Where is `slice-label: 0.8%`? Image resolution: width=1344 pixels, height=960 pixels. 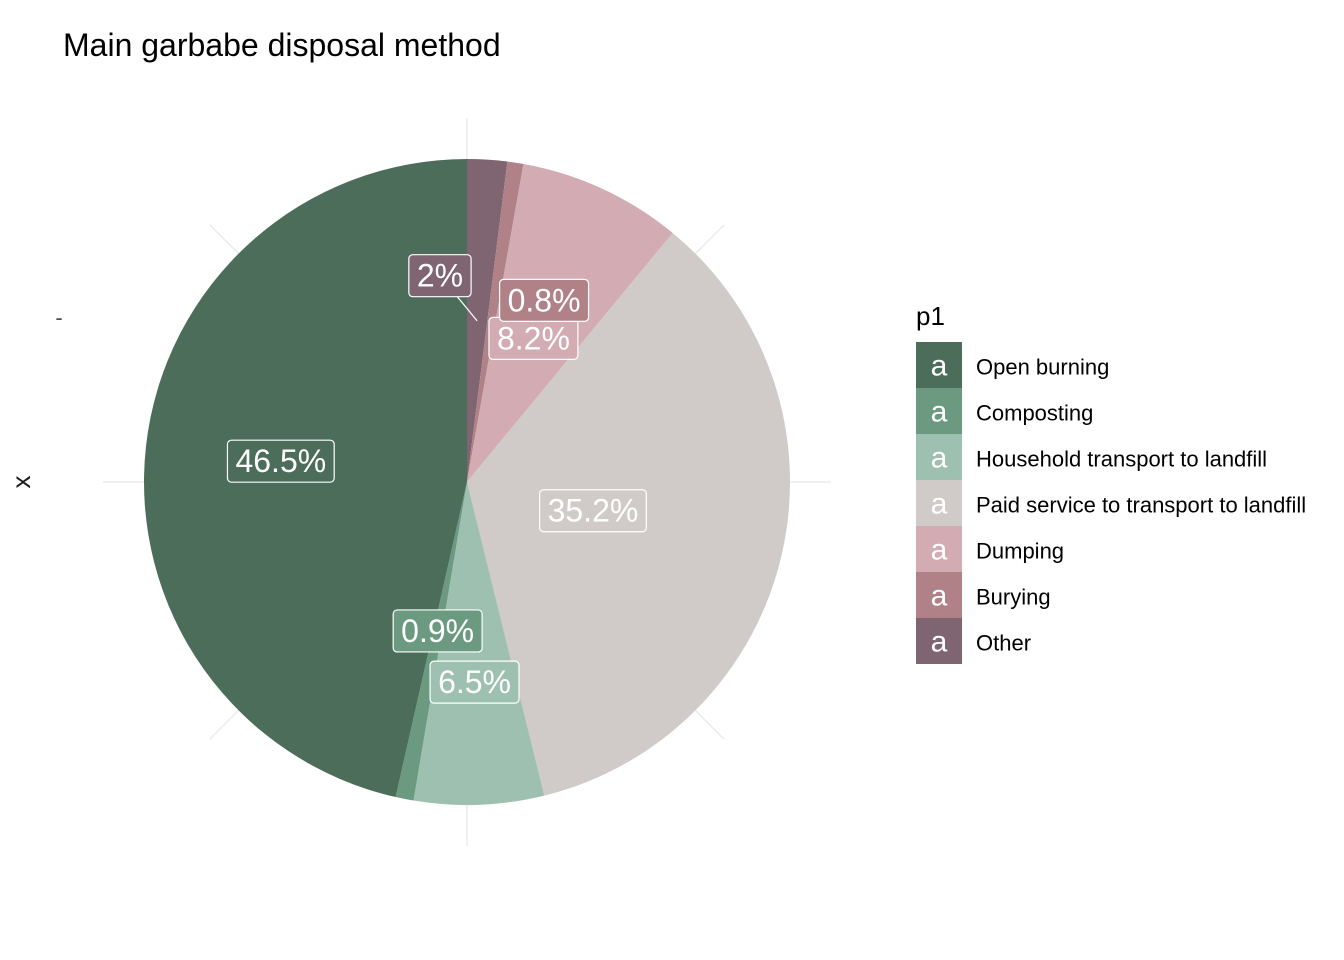
slice-label: 0.8% is located at coordinates (544, 300).